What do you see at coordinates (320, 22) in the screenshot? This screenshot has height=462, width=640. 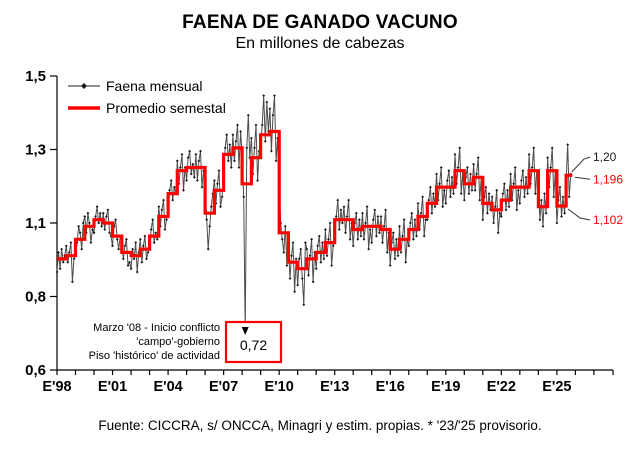 I see `page-title: FAENA DE GANADO VACUNO` at bounding box center [320, 22].